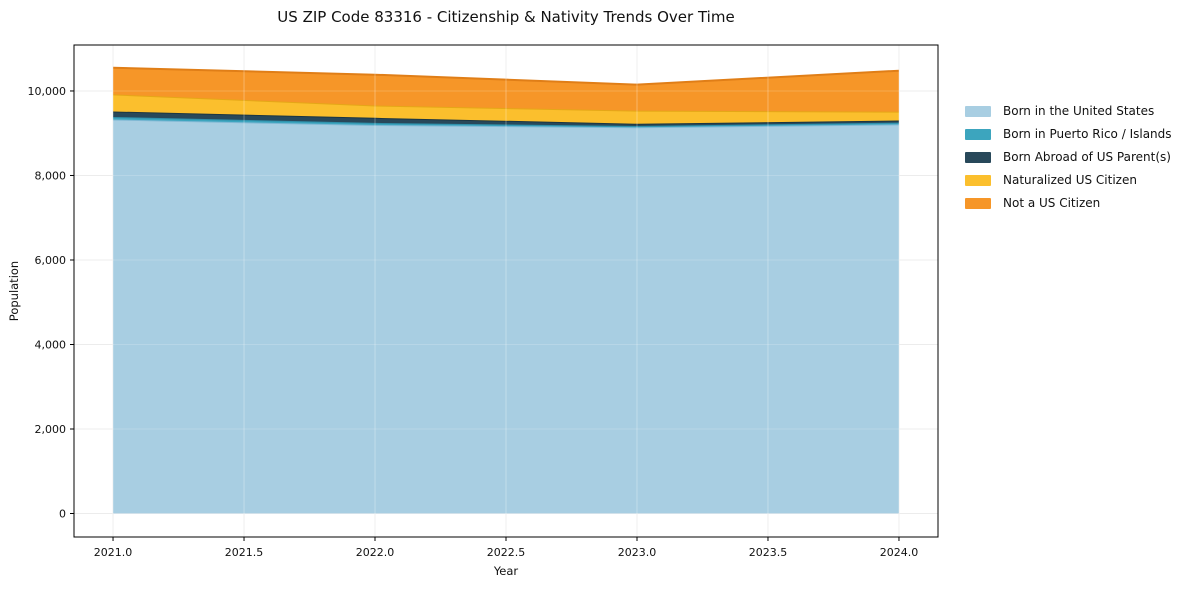  Describe the element at coordinates (1087, 157) in the screenshot. I see `legend-label-born-abroad: Born Abroad of US Parent(s)` at that location.